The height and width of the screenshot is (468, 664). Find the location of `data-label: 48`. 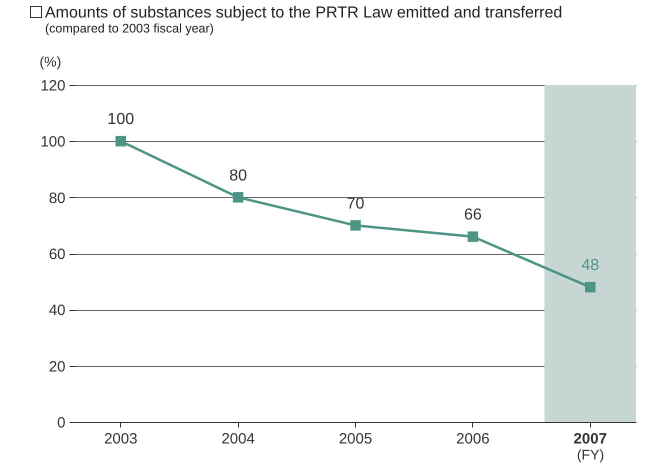

data-label: 48 is located at coordinates (590, 265).